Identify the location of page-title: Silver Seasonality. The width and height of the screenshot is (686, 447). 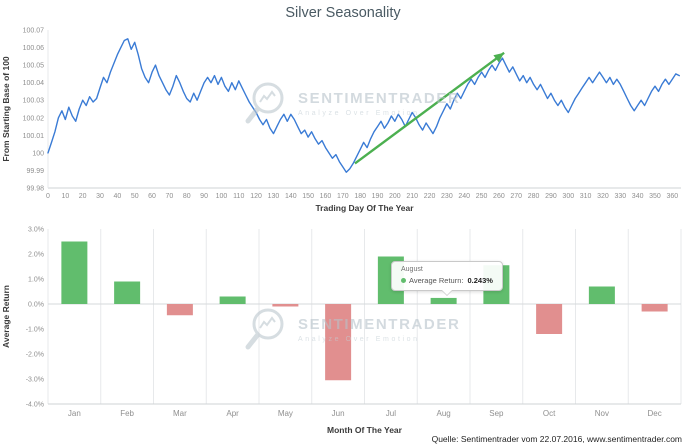
(343, 13).